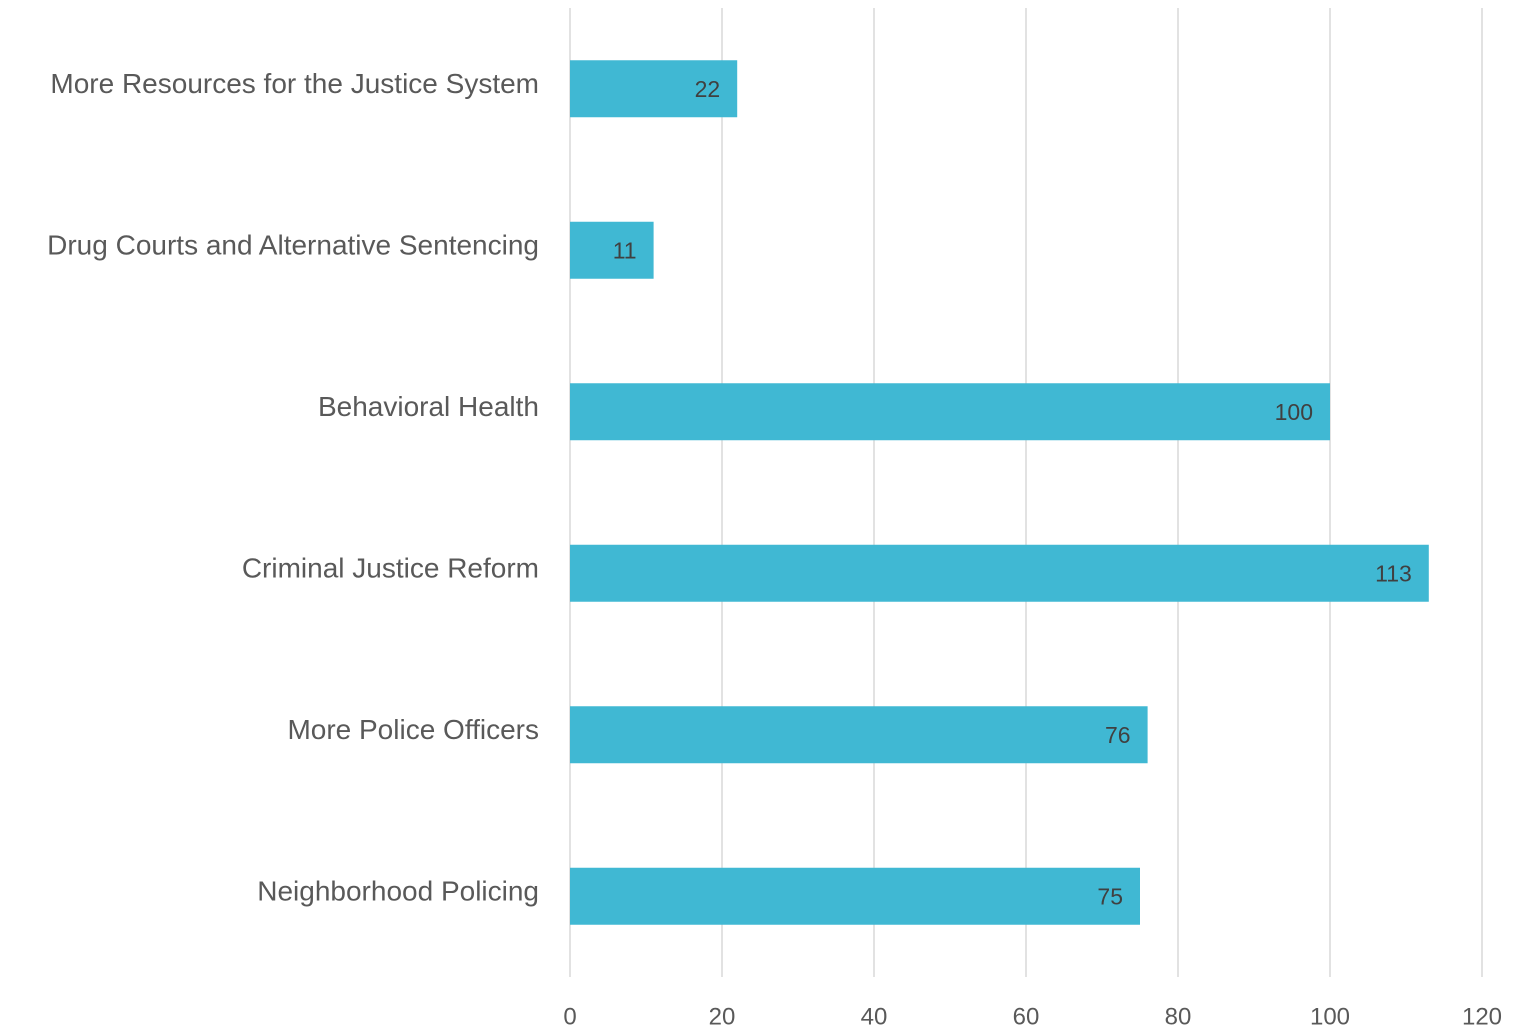  What do you see at coordinates (294, 83) in the screenshot?
I see `y-tick-label: More Resources for the Justice System` at bounding box center [294, 83].